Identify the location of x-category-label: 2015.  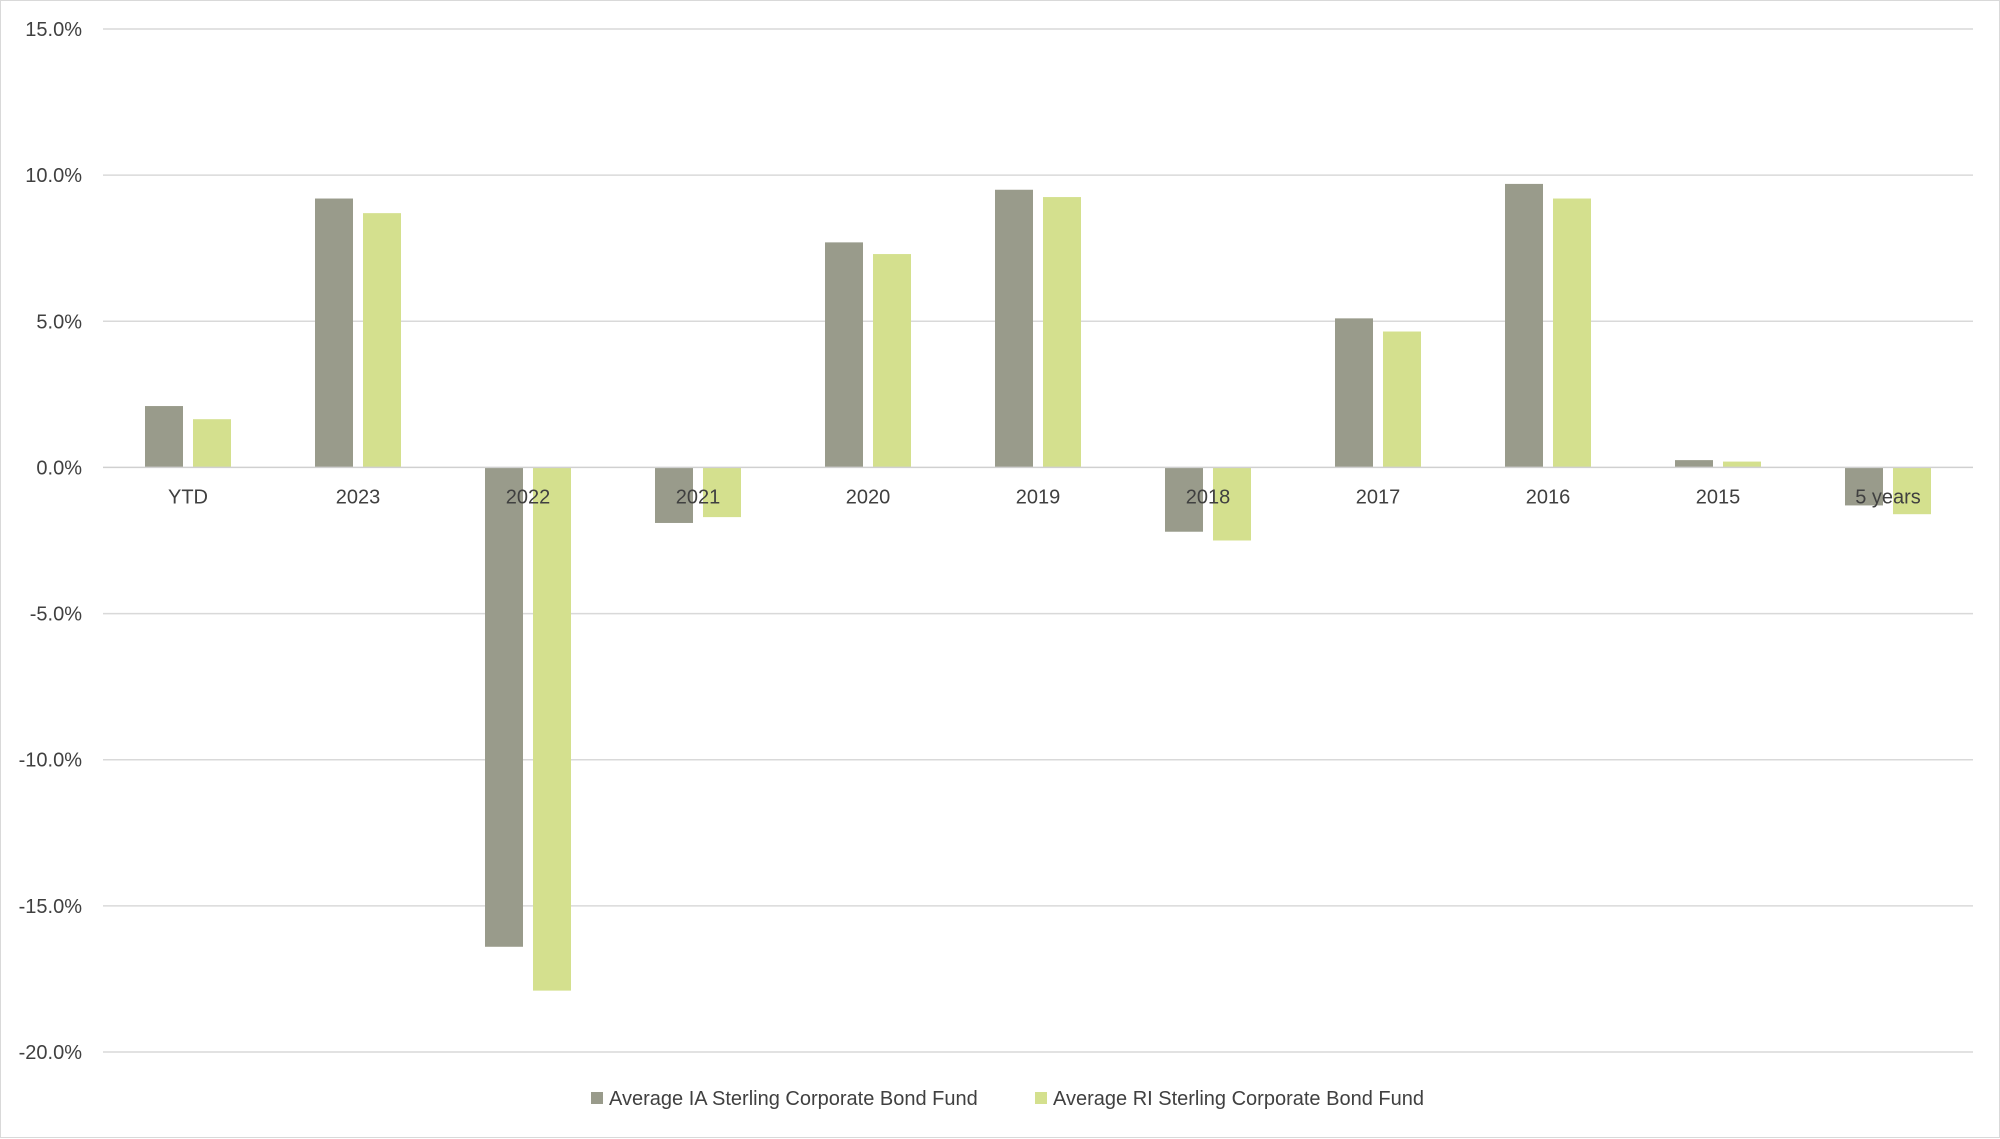
(1718, 497).